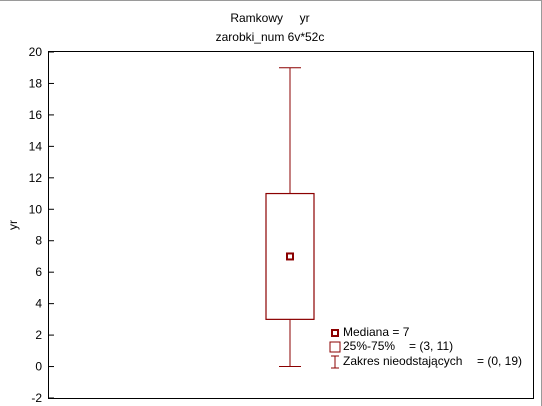 The width and height of the screenshot is (542, 406). What do you see at coordinates (269, 18) in the screenshot?
I see `chart-title: Ramkowy yr` at bounding box center [269, 18].